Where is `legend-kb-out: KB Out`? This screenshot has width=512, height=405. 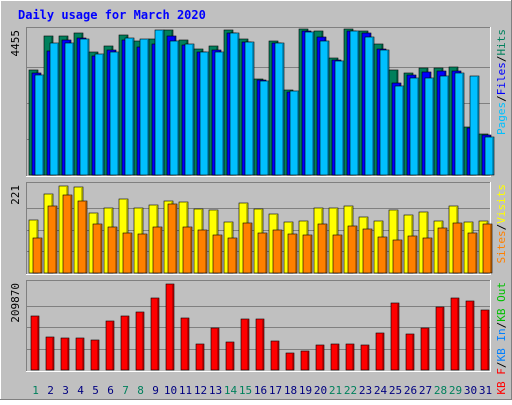 legend-kb-out: KB Out is located at coordinates (501, 302).